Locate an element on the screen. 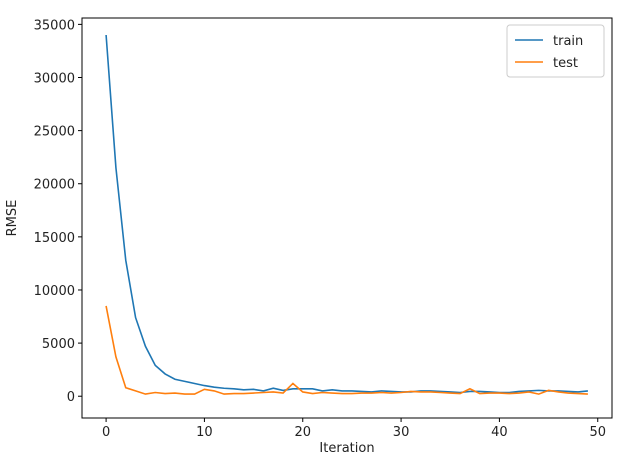  y-tick-label: 0 is located at coordinates (71, 397).